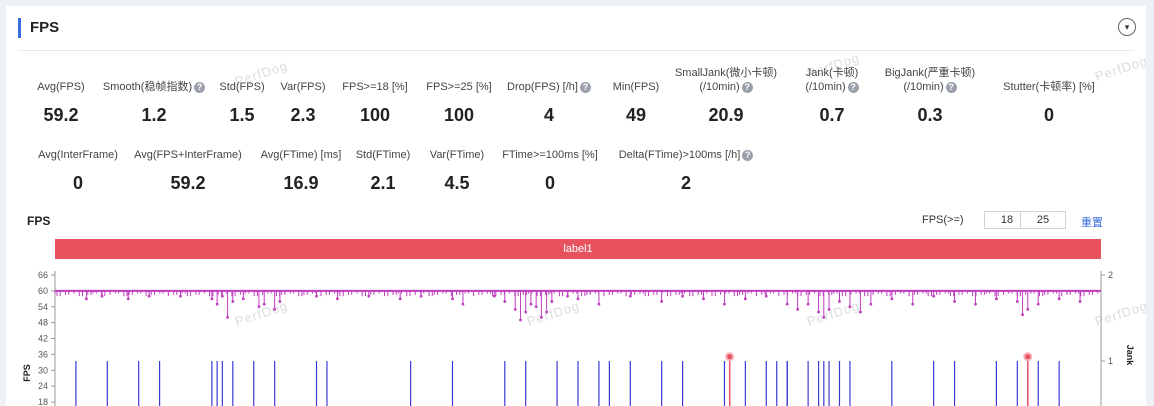 This screenshot has width=1154, height=406. Describe the element at coordinates (685, 183) in the screenshot. I see `metric-value: 2` at that location.